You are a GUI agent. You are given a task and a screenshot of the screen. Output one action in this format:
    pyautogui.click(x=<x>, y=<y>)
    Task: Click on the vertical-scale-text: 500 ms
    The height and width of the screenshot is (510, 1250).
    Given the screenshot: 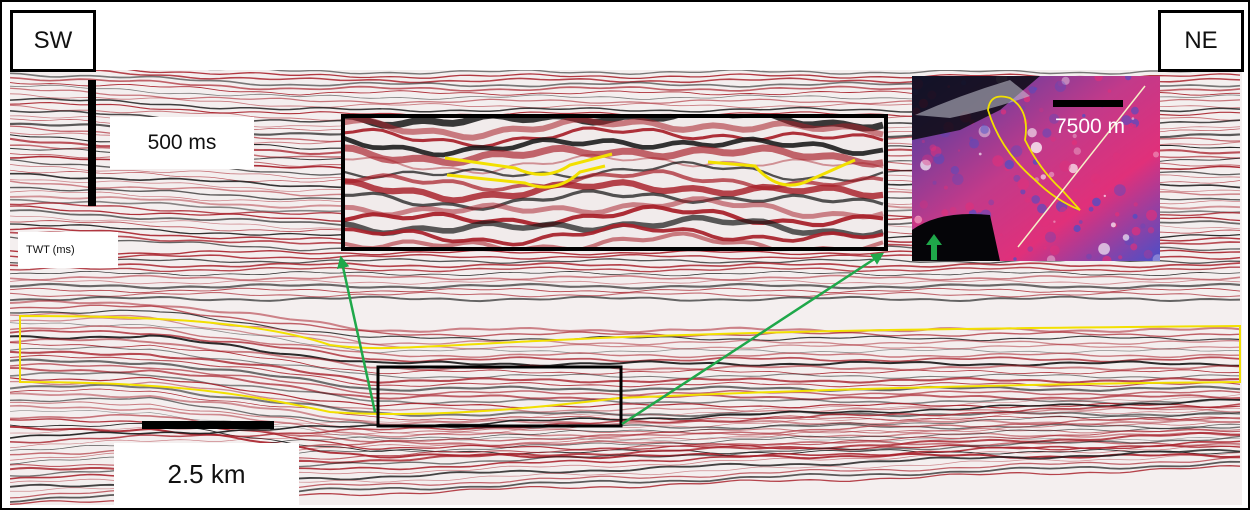 What is the action you would take?
    pyautogui.click(x=182, y=142)
    